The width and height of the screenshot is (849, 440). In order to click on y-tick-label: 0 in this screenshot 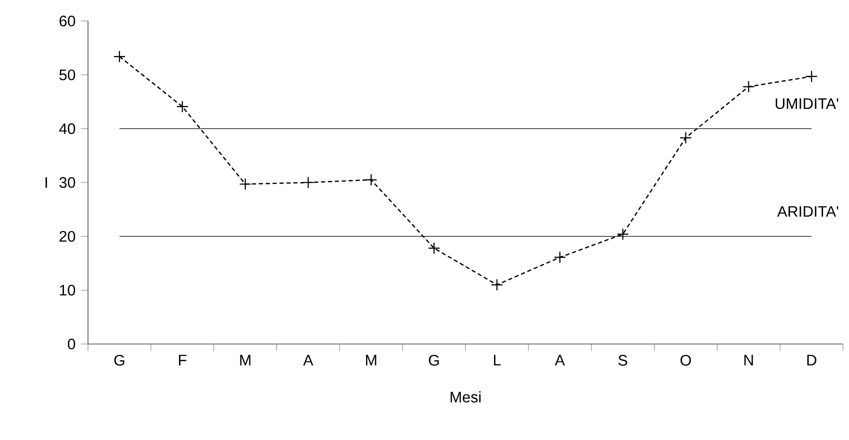, I will do `click(72, 344)`.